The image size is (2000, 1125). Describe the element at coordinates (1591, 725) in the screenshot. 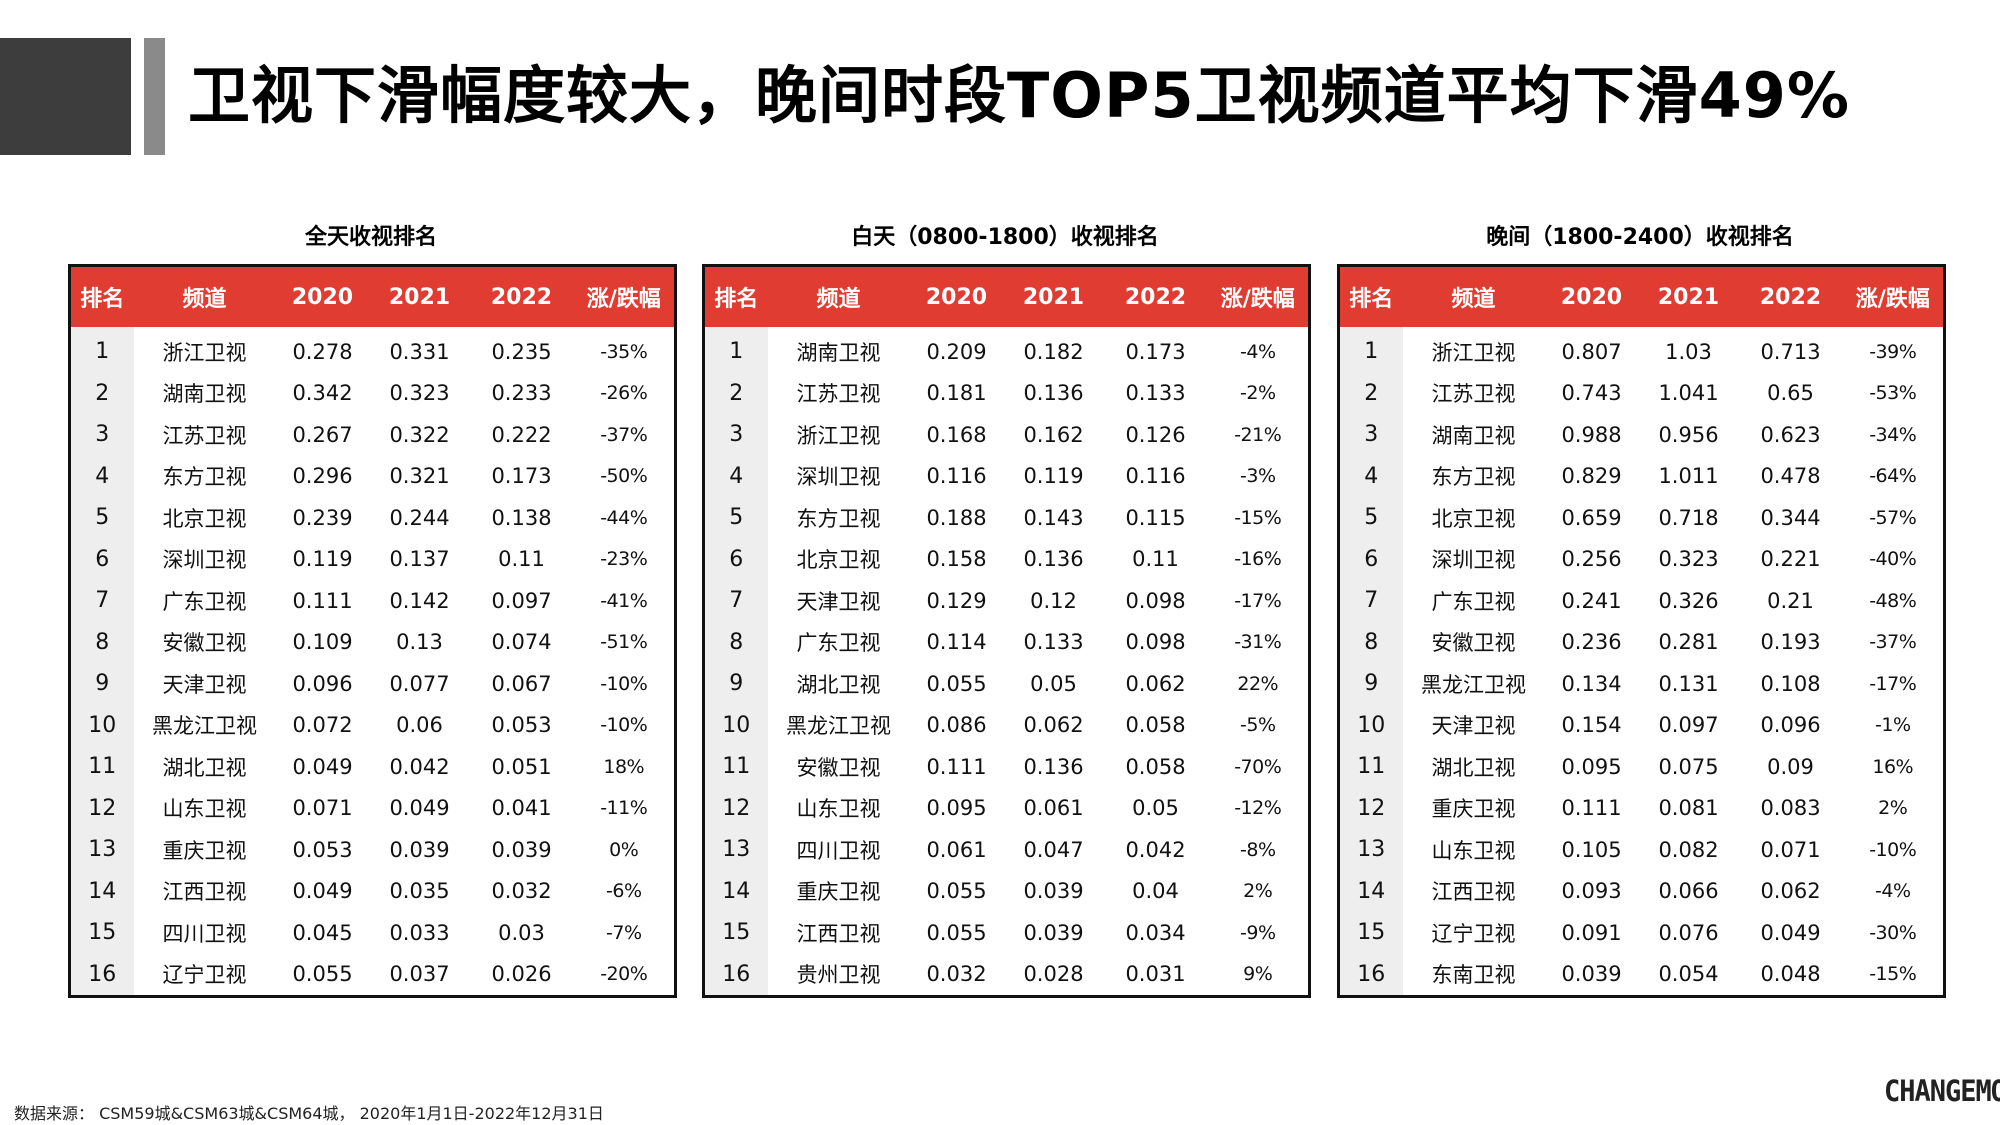

I see `cell-y2020: 0.154` at that location.